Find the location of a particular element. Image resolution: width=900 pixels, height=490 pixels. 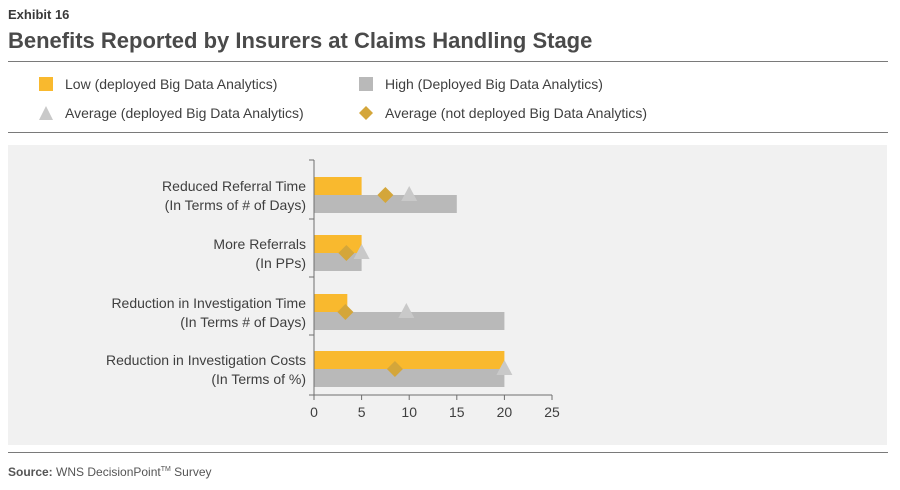

x-tick-label-0: 0 is located at coordinates (314, 412).